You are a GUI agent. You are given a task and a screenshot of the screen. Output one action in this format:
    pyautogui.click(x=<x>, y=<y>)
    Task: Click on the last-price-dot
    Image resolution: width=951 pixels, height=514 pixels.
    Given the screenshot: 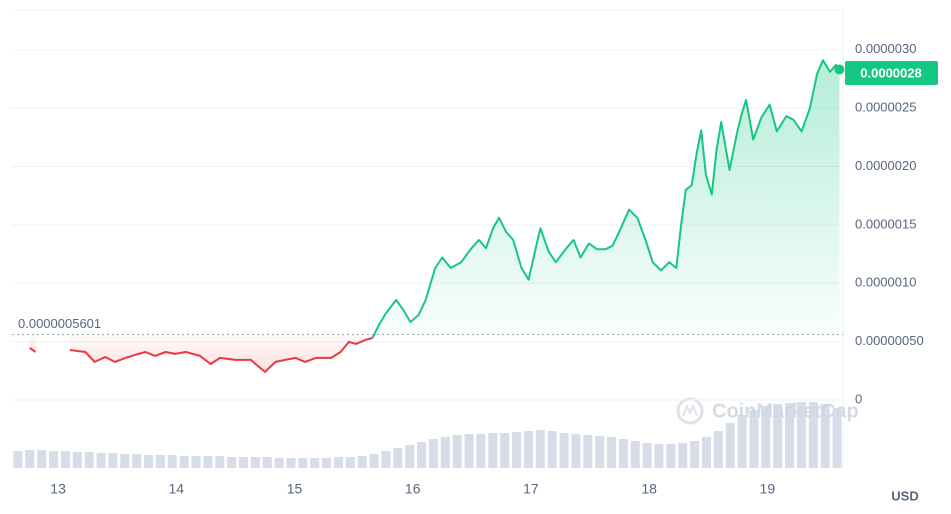 What is the action you would take?
    pyautogui.click(x=839, y=69)
    